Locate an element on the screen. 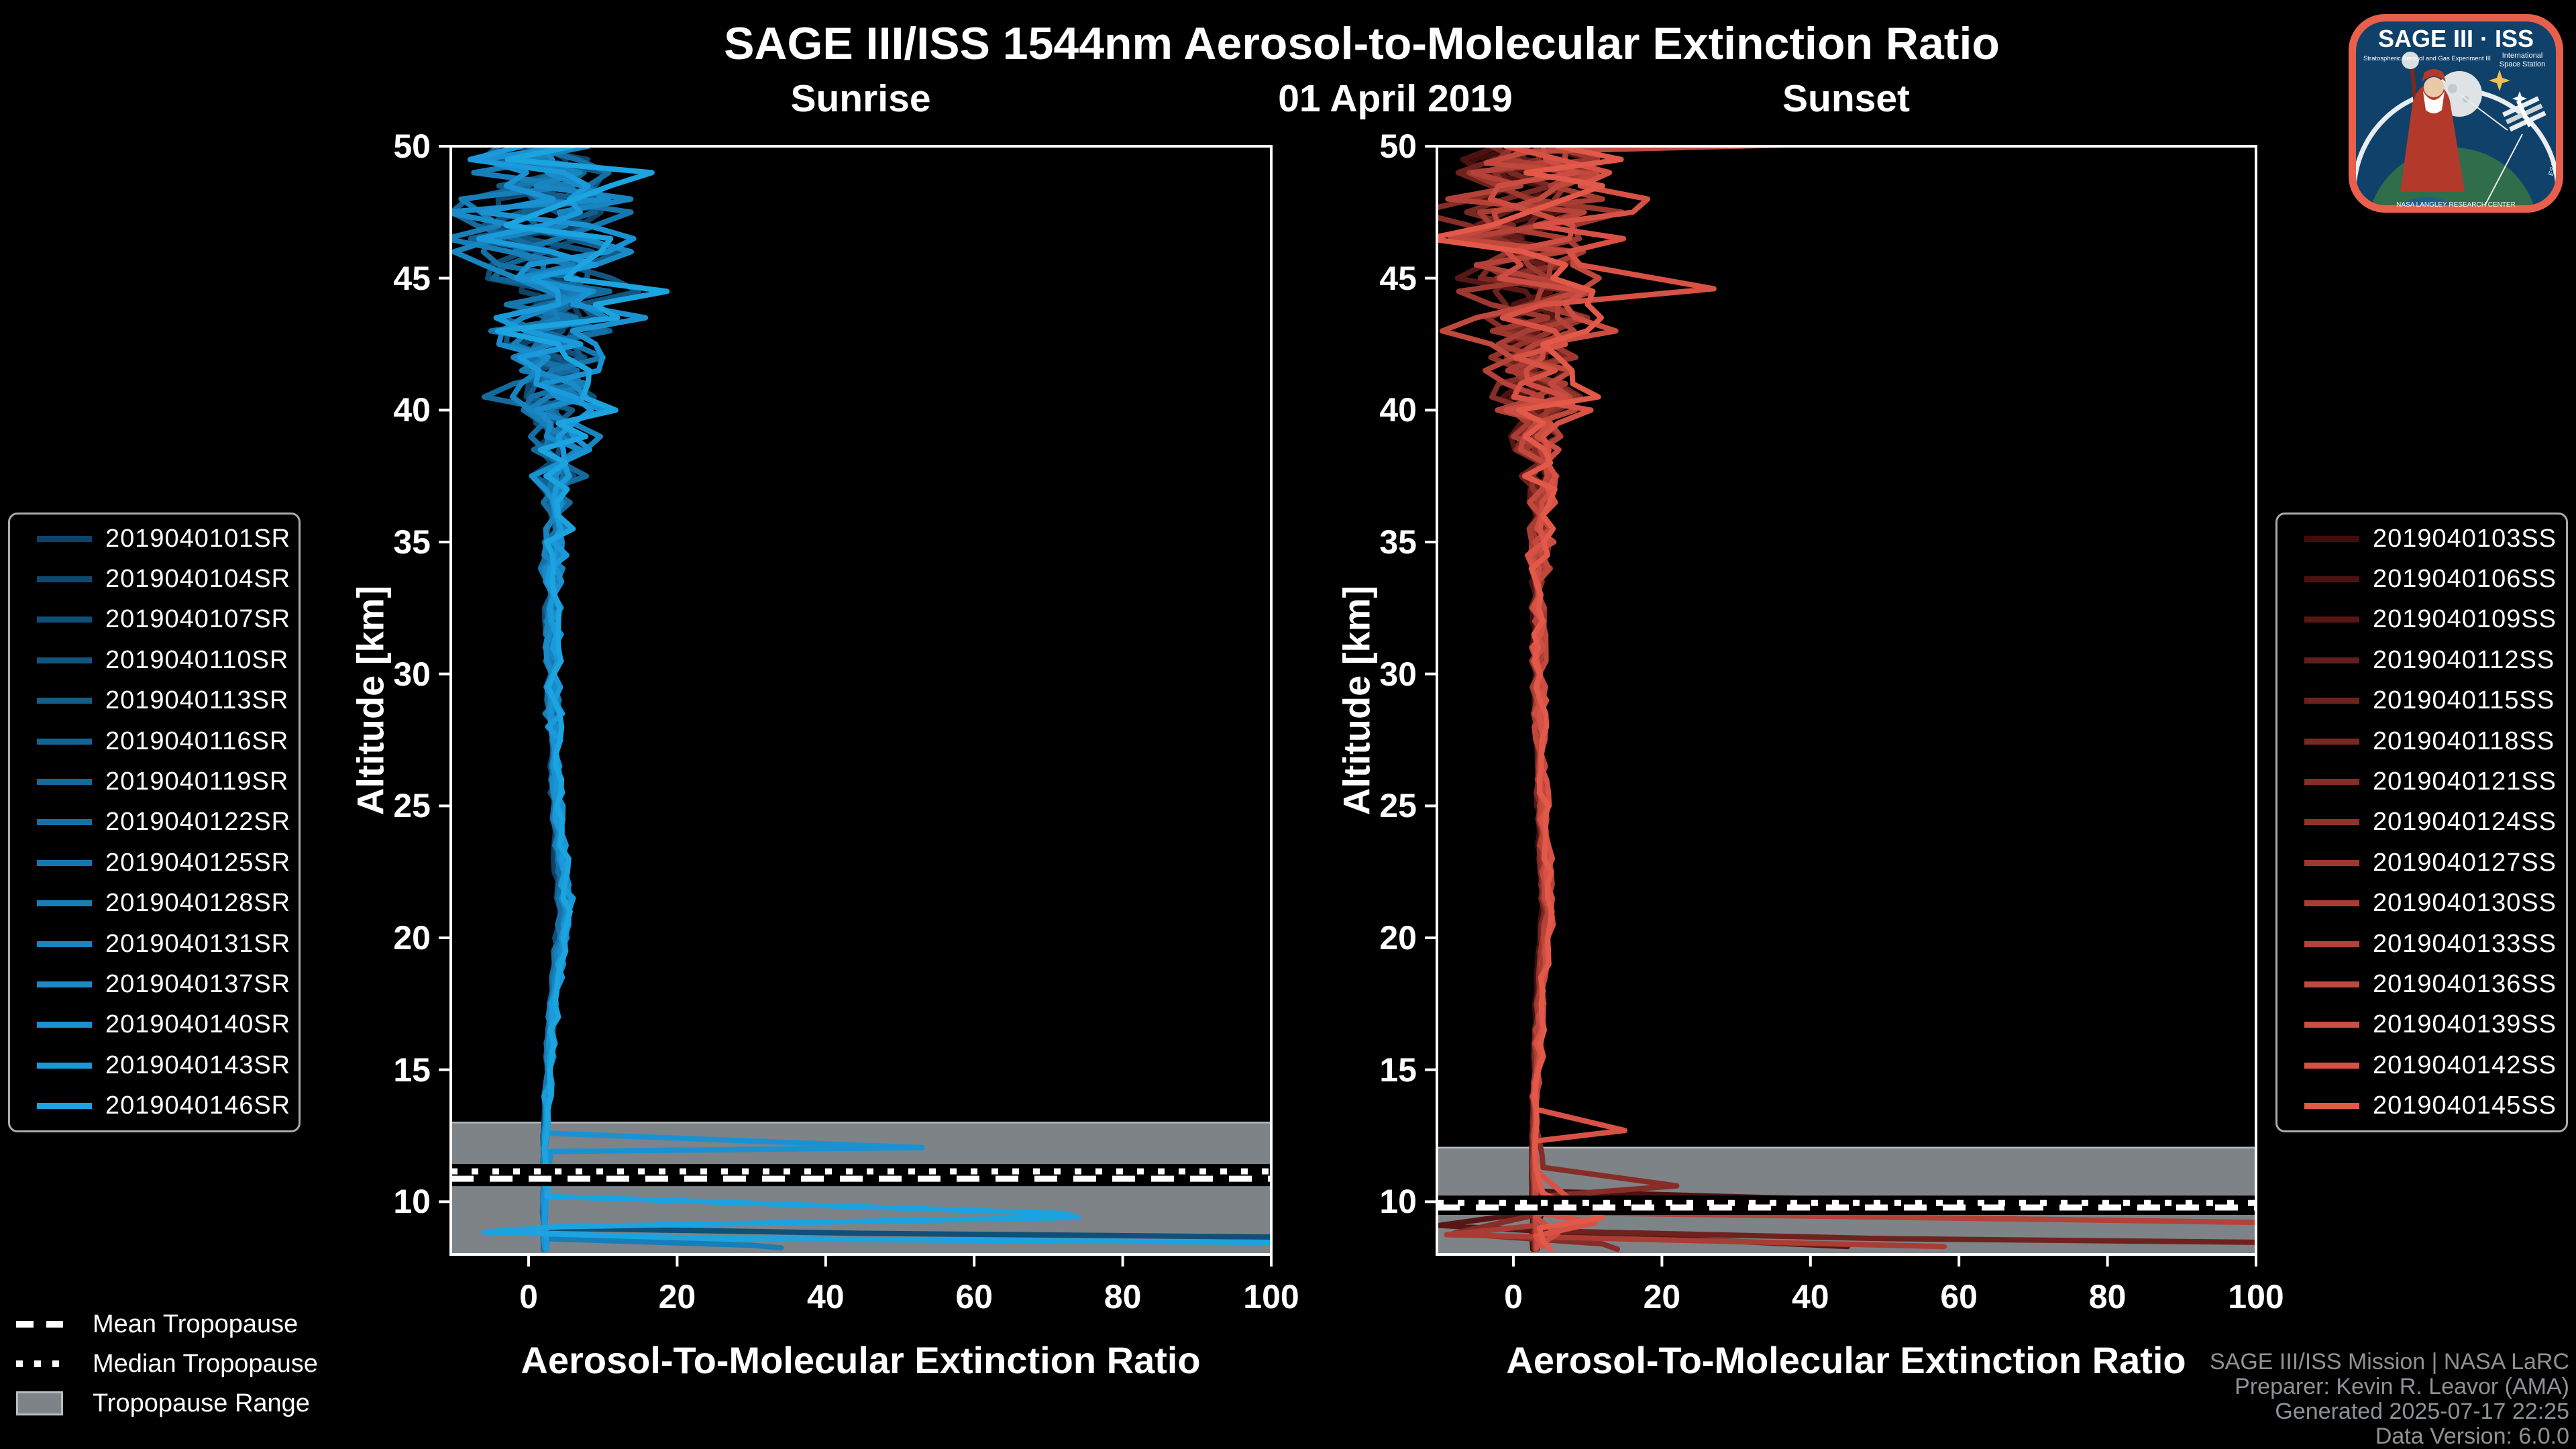 Image resolution: width=2576 pixels, height=1449 pixels. logo-iss-icon is located at coordinates (2524, 114).